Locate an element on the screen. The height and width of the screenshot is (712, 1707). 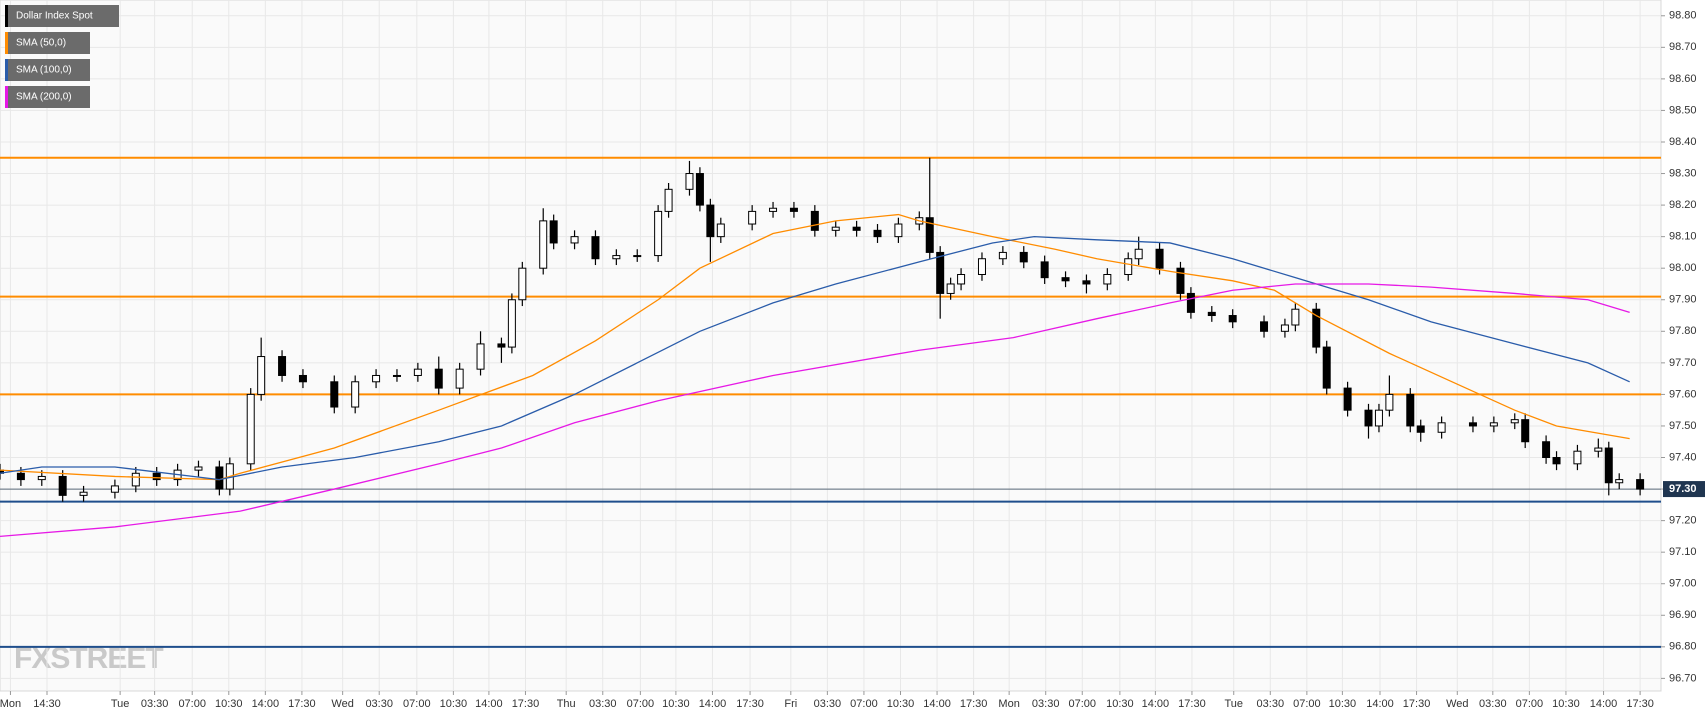
x-tick-label: Thu is located at coordinates (566, 704).